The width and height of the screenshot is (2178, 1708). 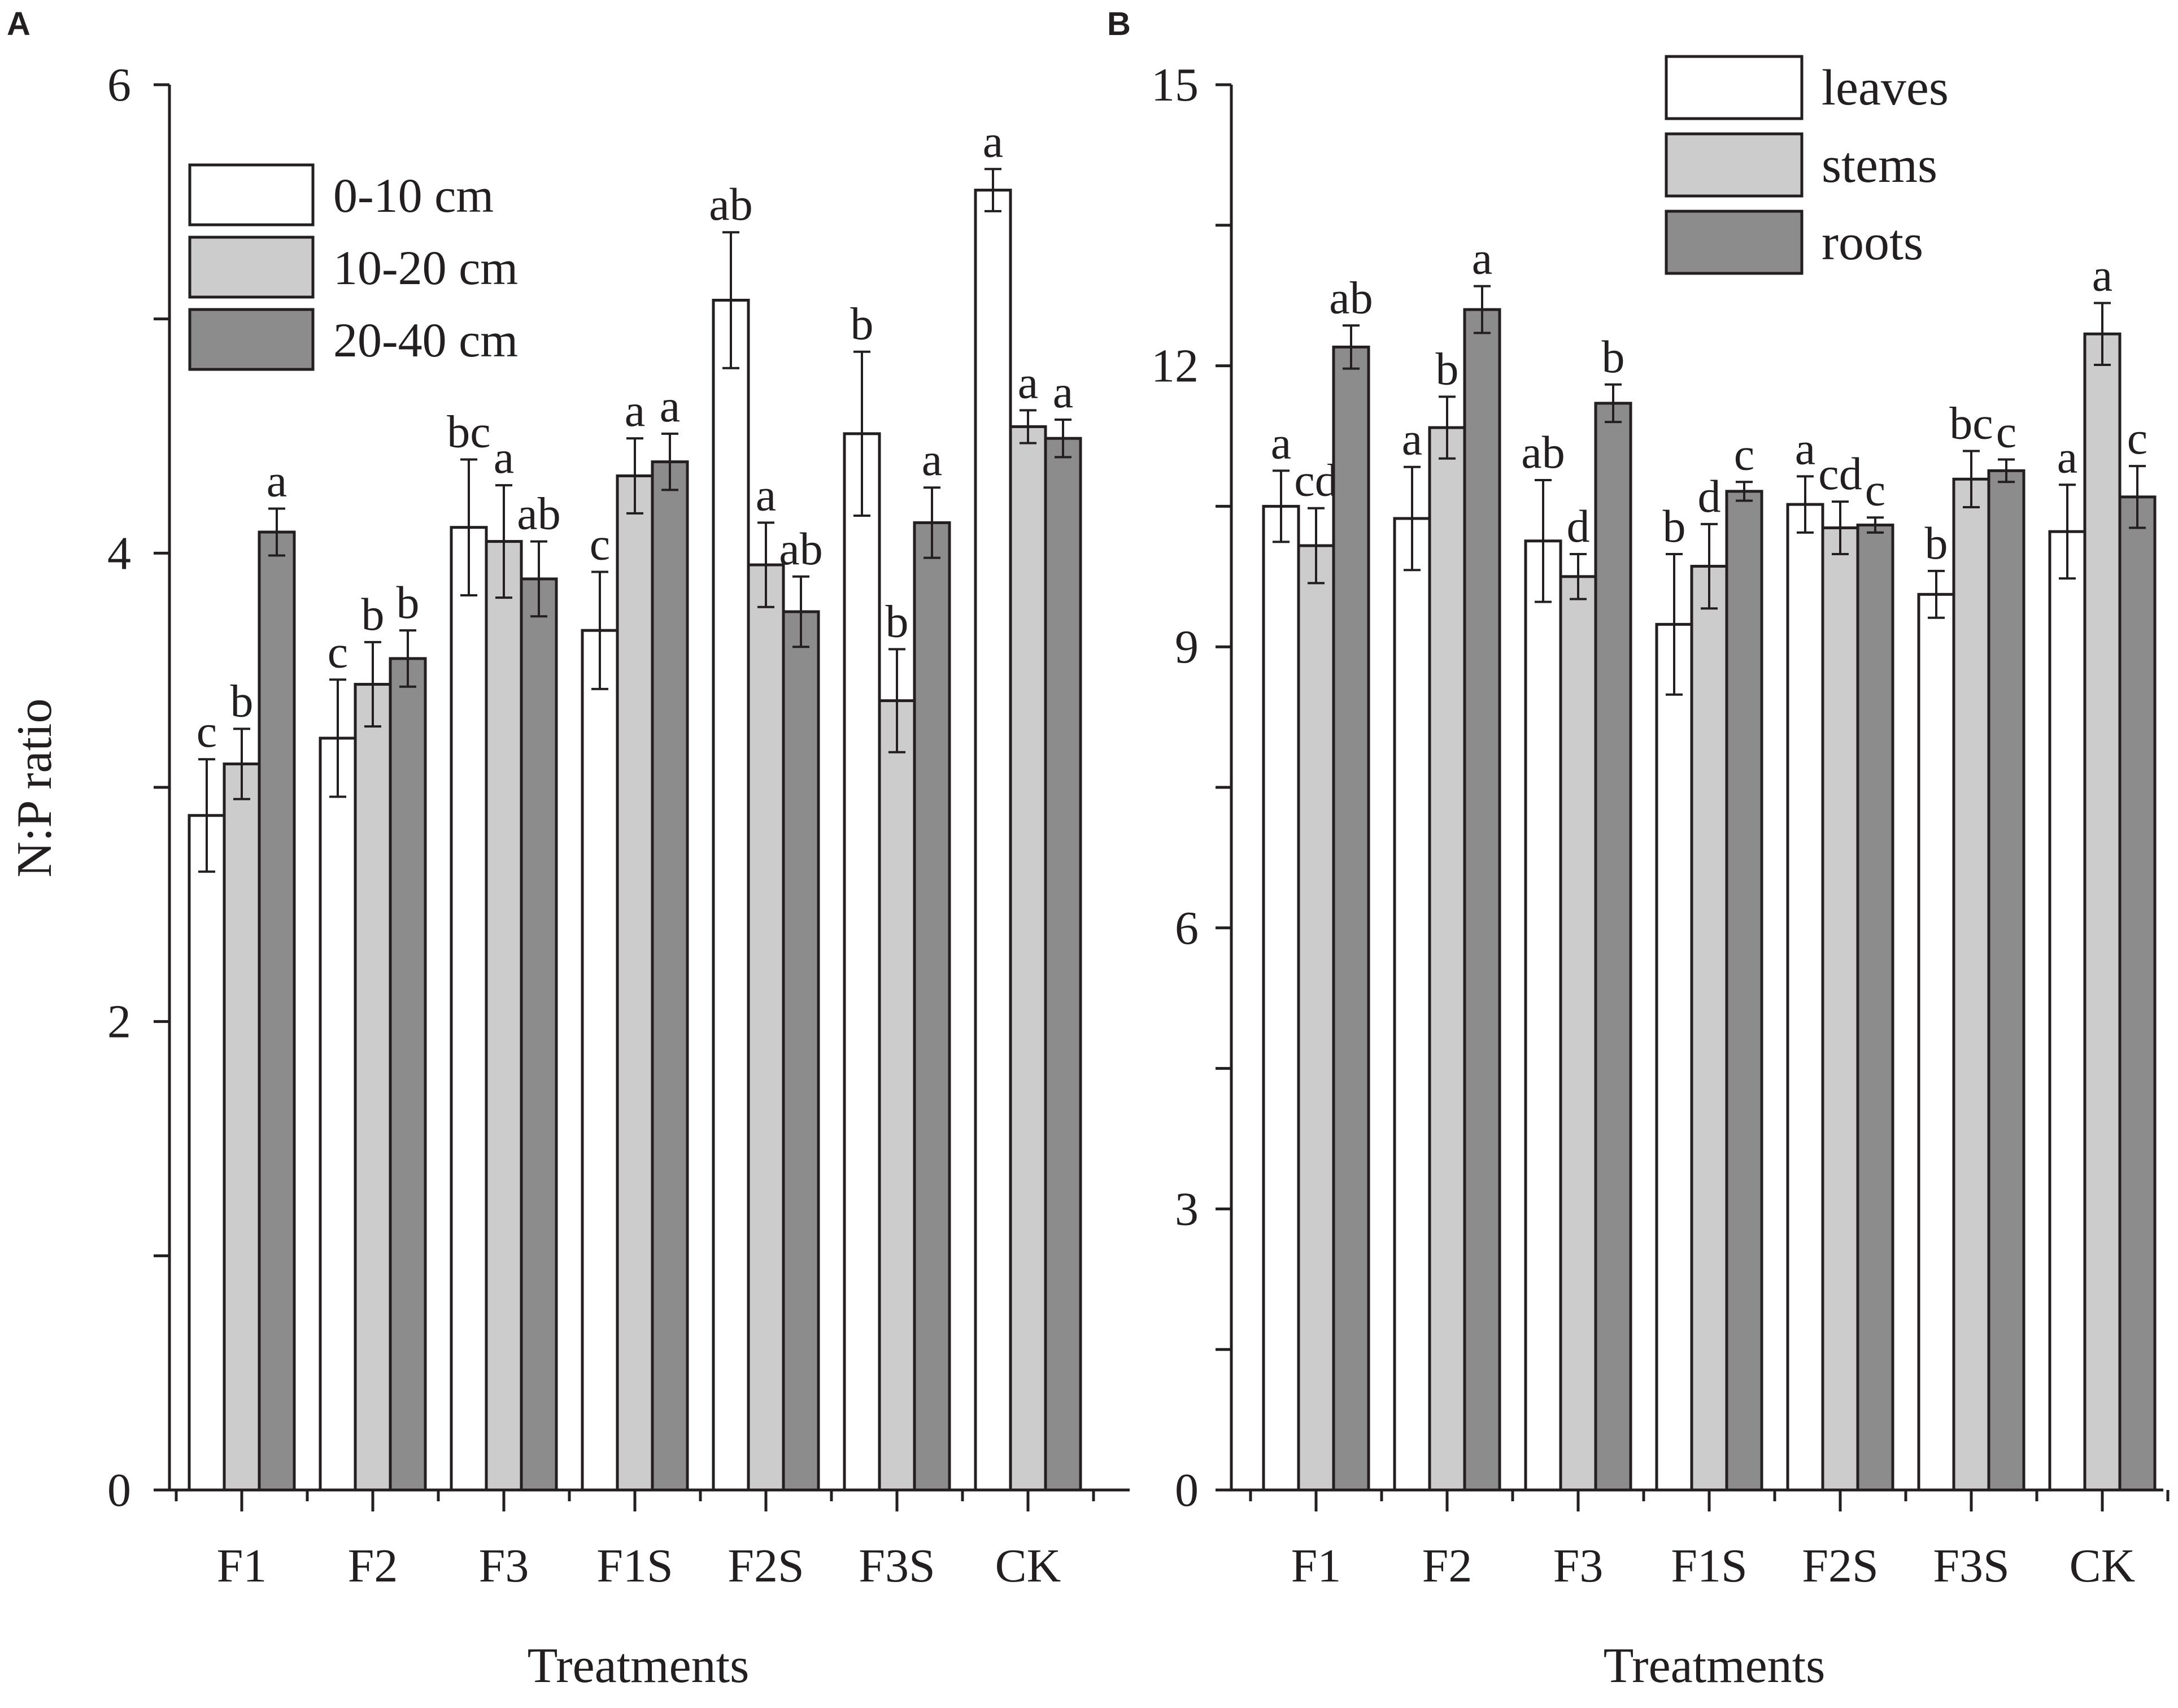 I want to click on bar-f3s-0-10-cm, so click(x=862, y=962).